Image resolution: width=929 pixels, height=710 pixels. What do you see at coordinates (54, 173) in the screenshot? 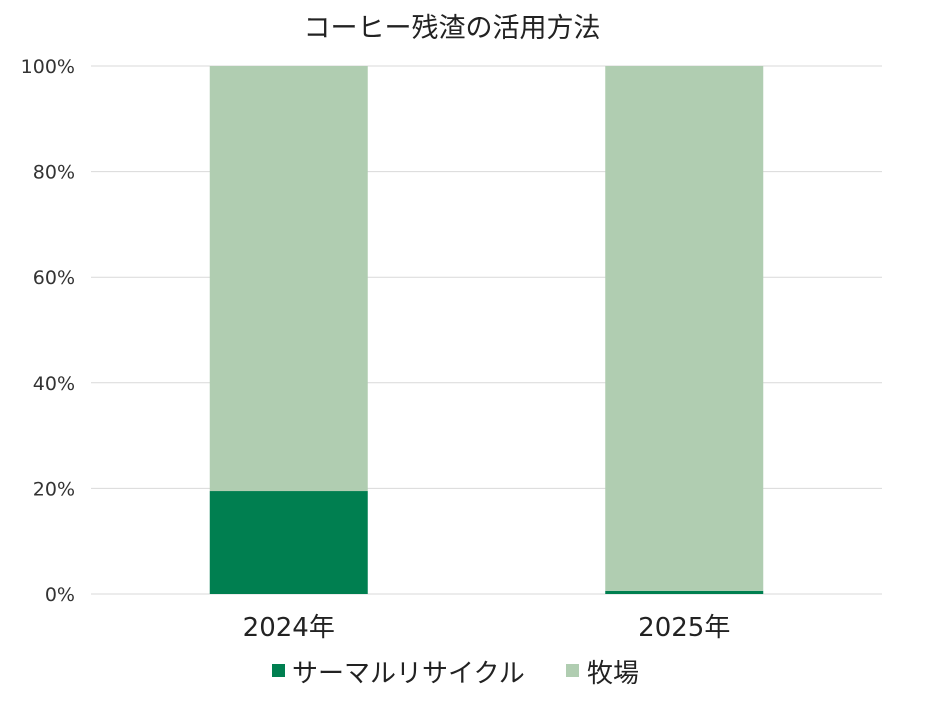
I see `y-tick-label: 80%` at bounding box center [54, 173].